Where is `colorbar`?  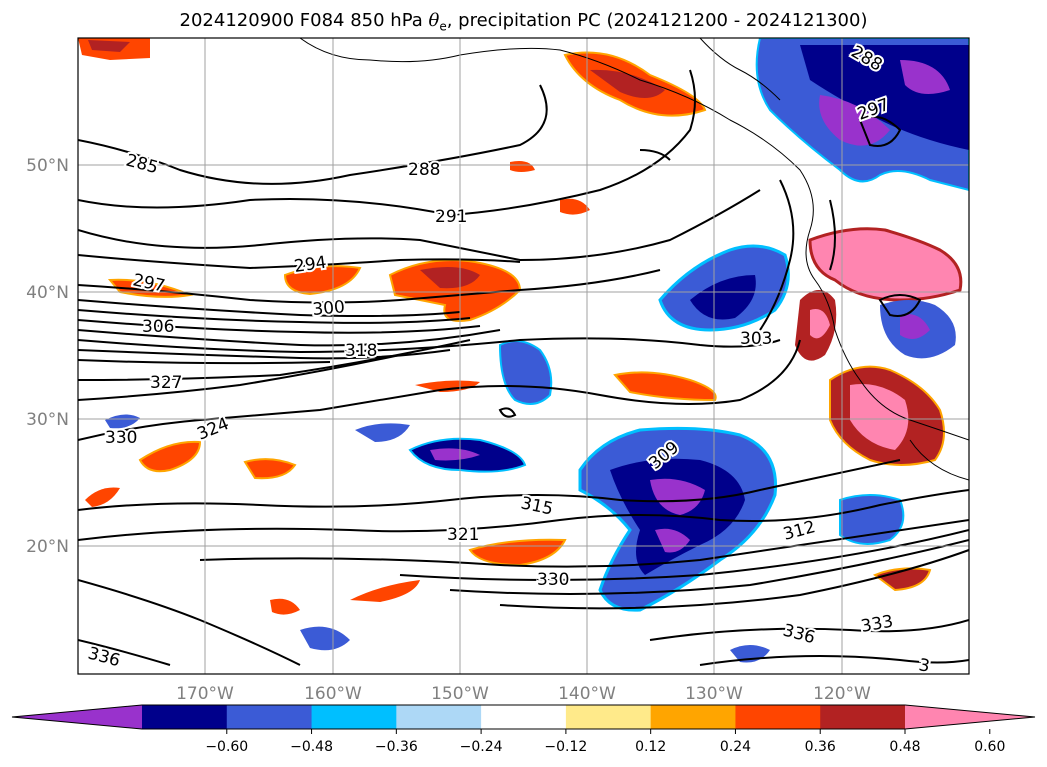 colorbar is located at coordinates (523, 719).